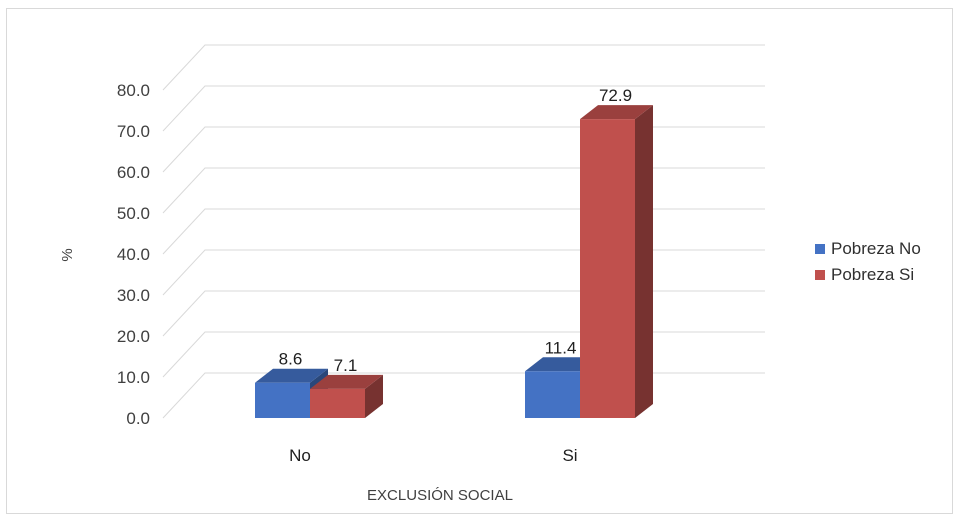 The image size is (957, 518). I want to click on data-label: 7.1, so click(346, 365).